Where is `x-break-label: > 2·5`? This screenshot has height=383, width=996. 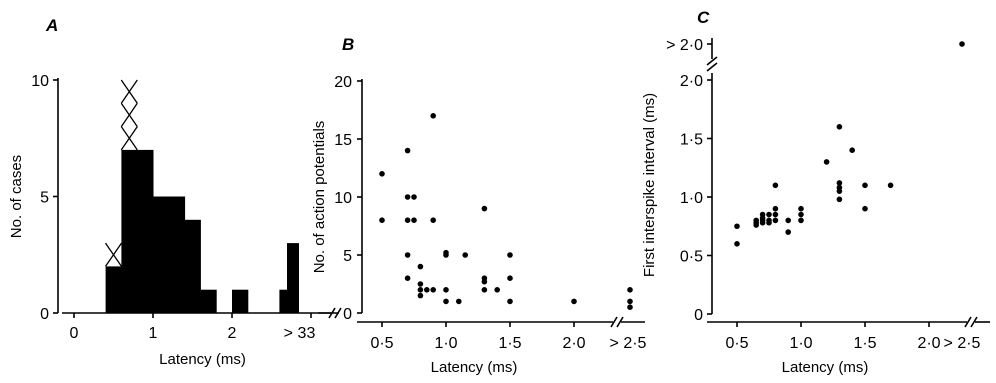 x-break-label: > 2·5 is located at coordinates (628, 343).